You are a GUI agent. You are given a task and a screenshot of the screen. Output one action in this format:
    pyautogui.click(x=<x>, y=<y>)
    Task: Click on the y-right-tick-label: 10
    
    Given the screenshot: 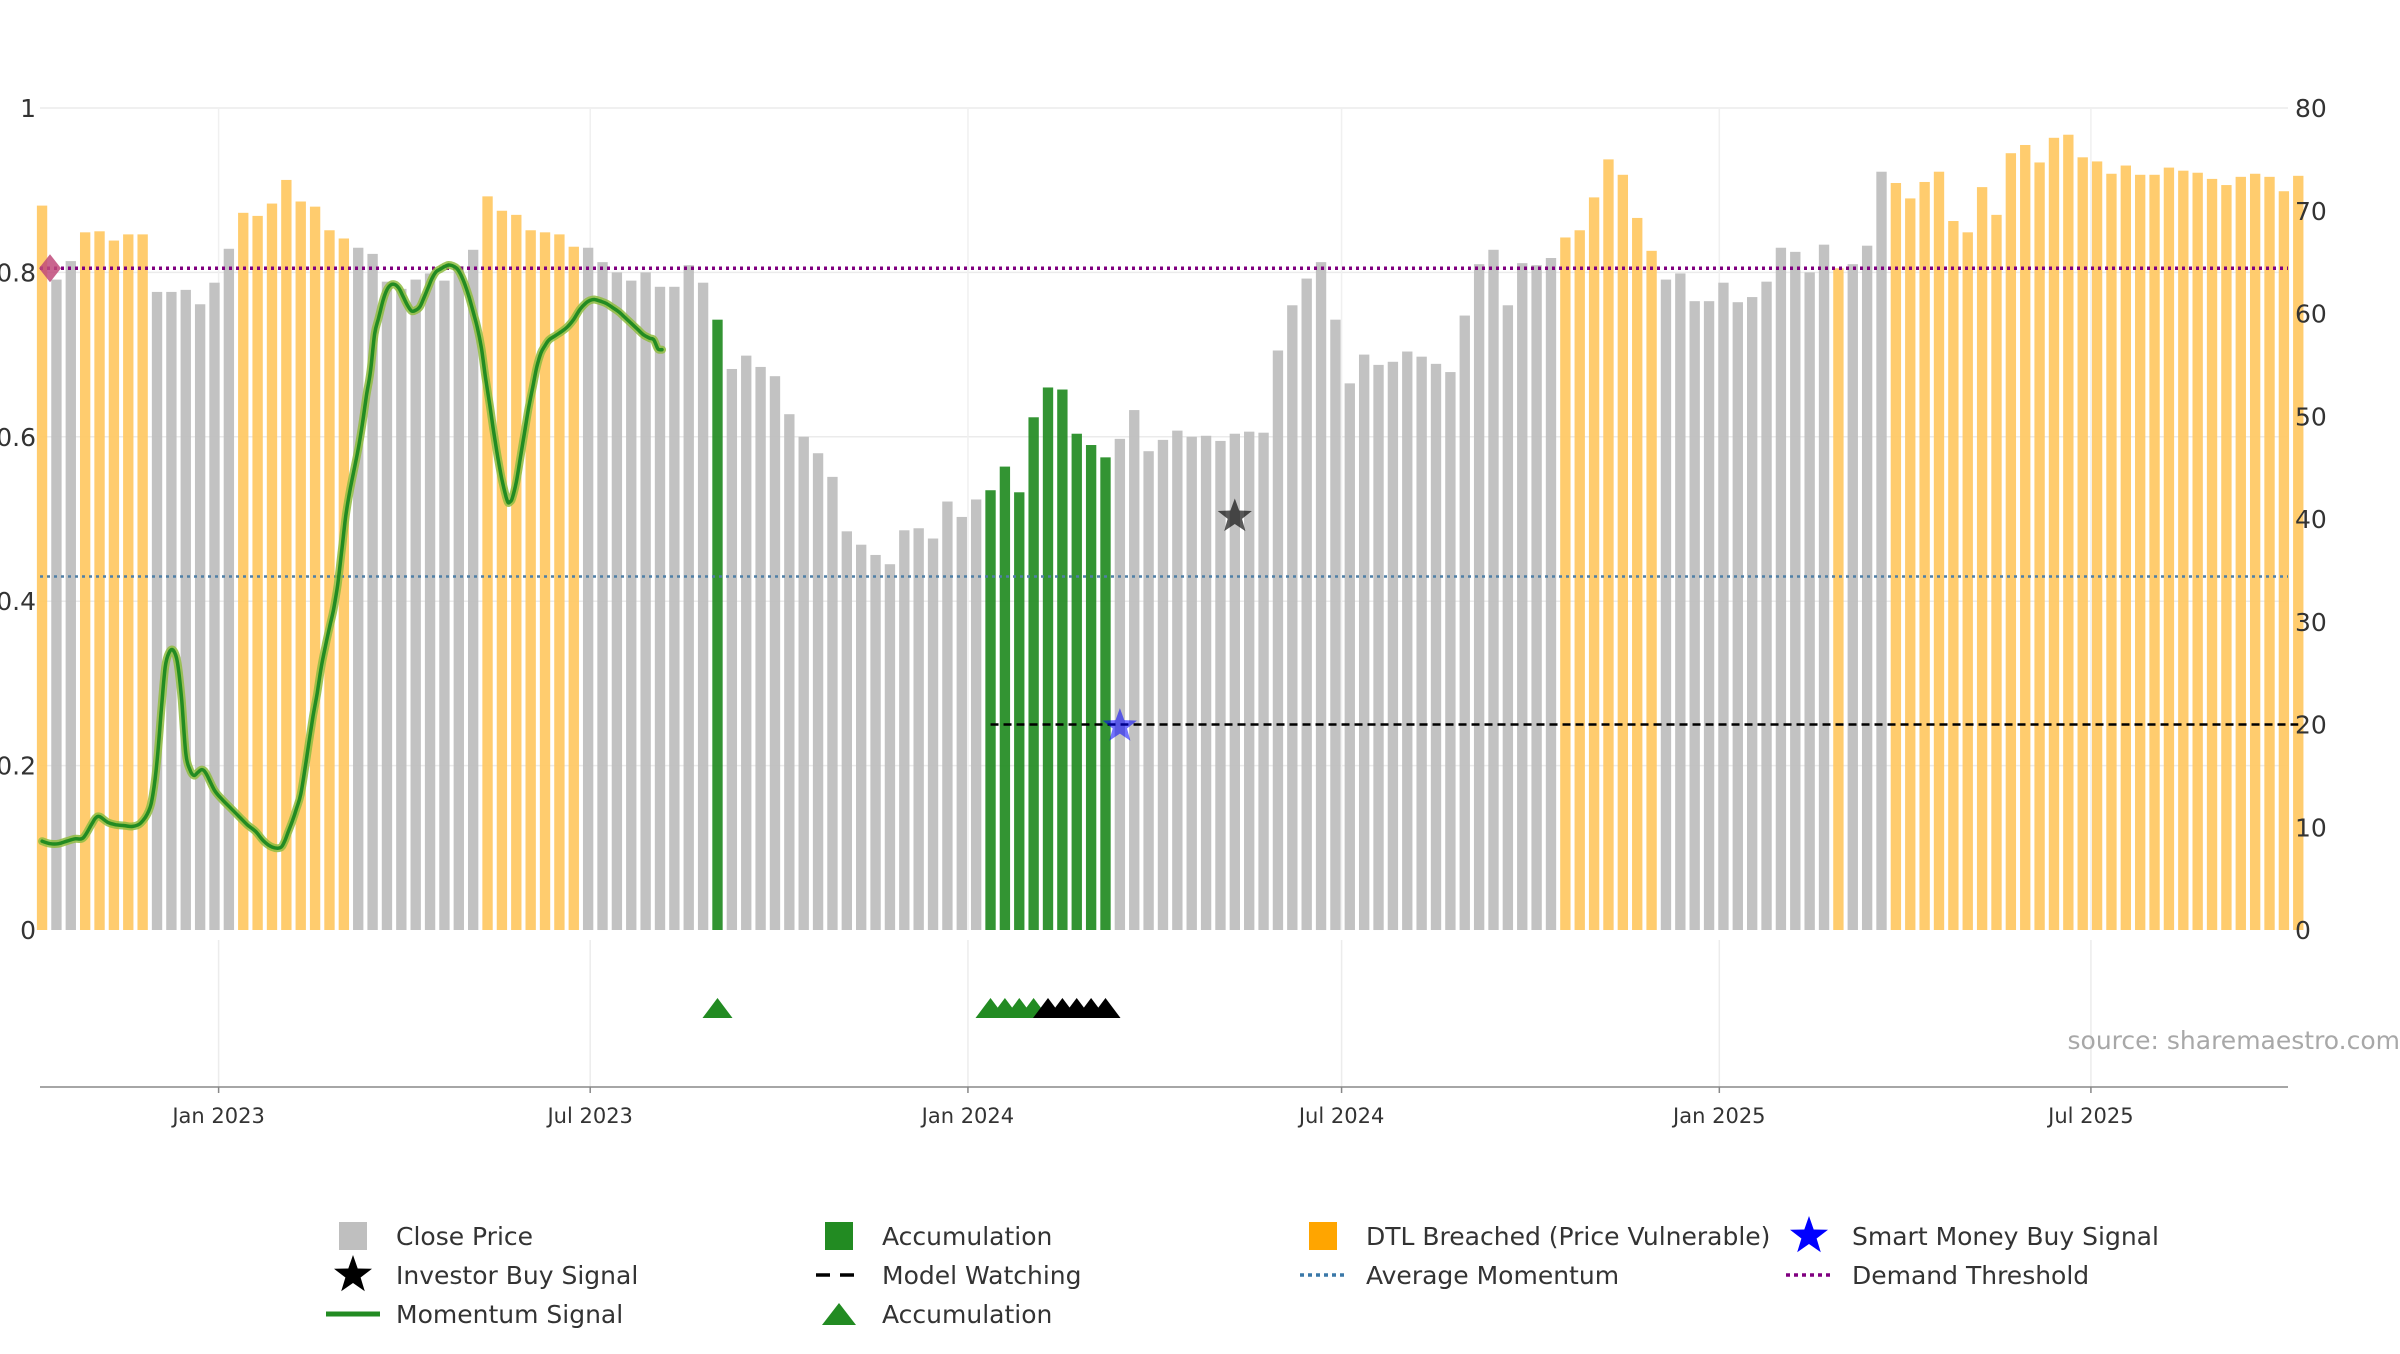 What is the action you would take?
    pyautogui.click(x=2311, y=827)
    